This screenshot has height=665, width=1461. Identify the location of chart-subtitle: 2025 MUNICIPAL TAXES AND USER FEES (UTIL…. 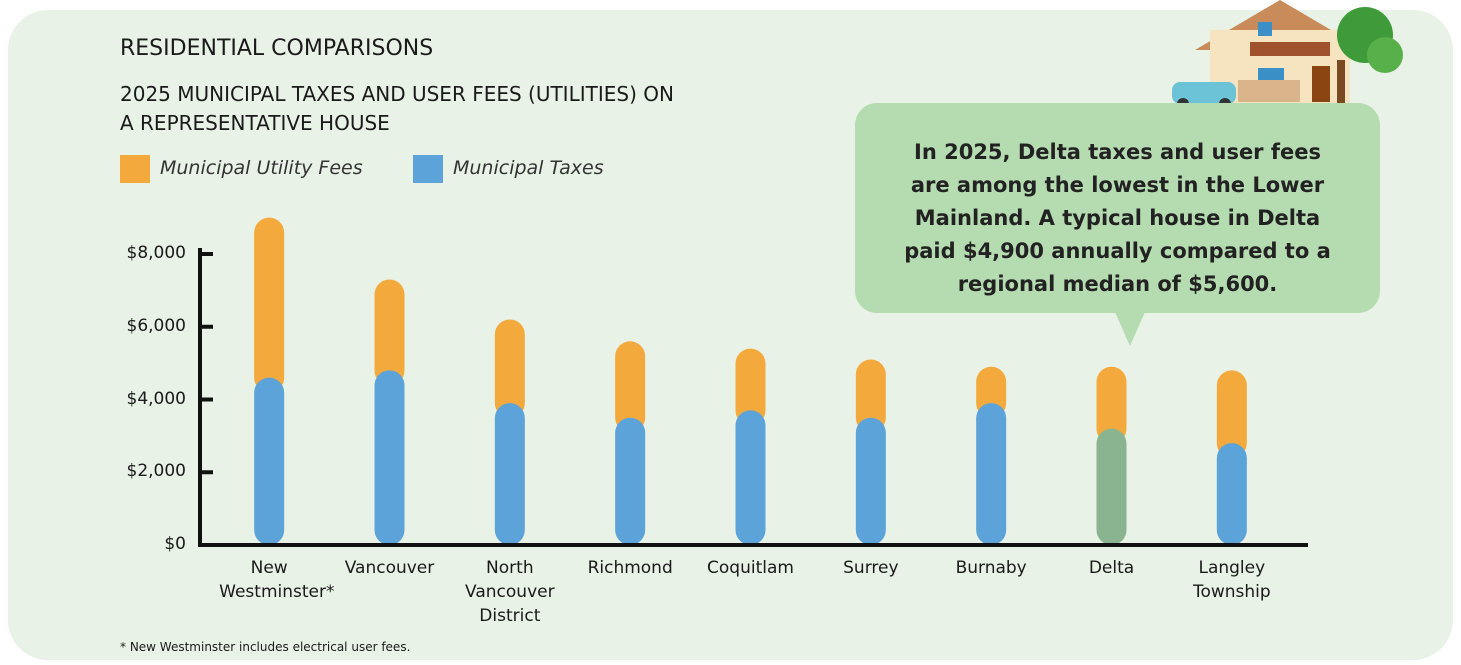
(397, 108).